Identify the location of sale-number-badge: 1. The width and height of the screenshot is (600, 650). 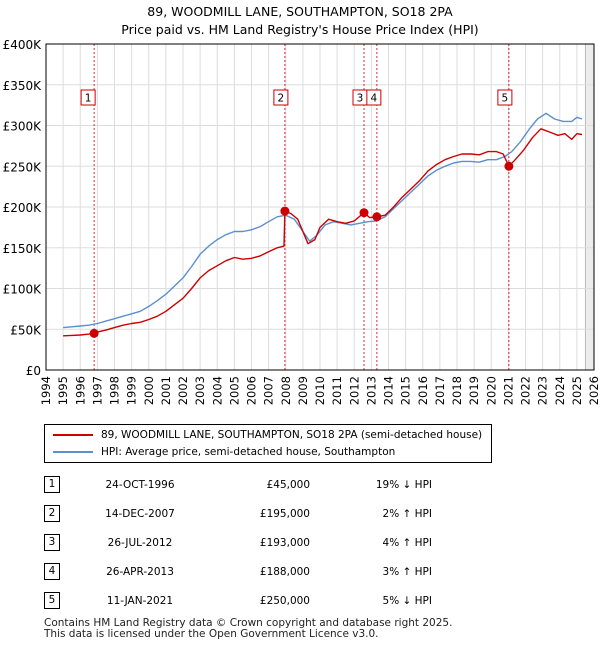
(52, 484).